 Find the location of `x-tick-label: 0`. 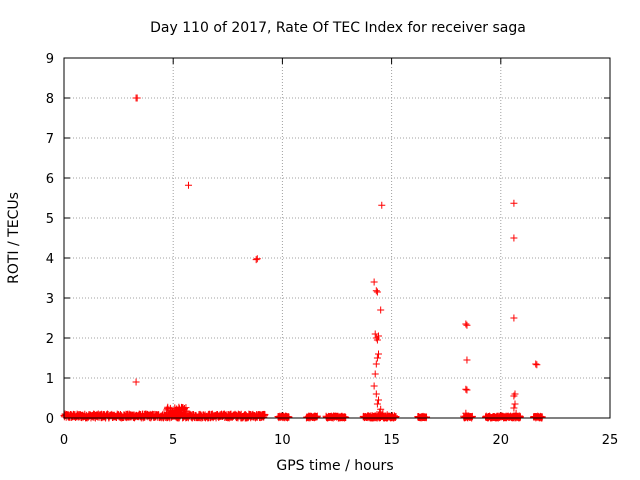

x-tick-label: 0 is located at coordinates (64, 440).